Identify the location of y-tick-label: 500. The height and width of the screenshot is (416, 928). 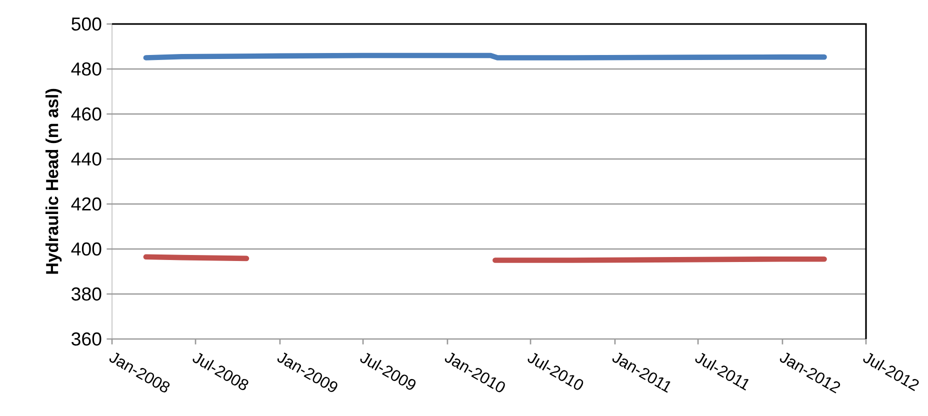
(87, 24).